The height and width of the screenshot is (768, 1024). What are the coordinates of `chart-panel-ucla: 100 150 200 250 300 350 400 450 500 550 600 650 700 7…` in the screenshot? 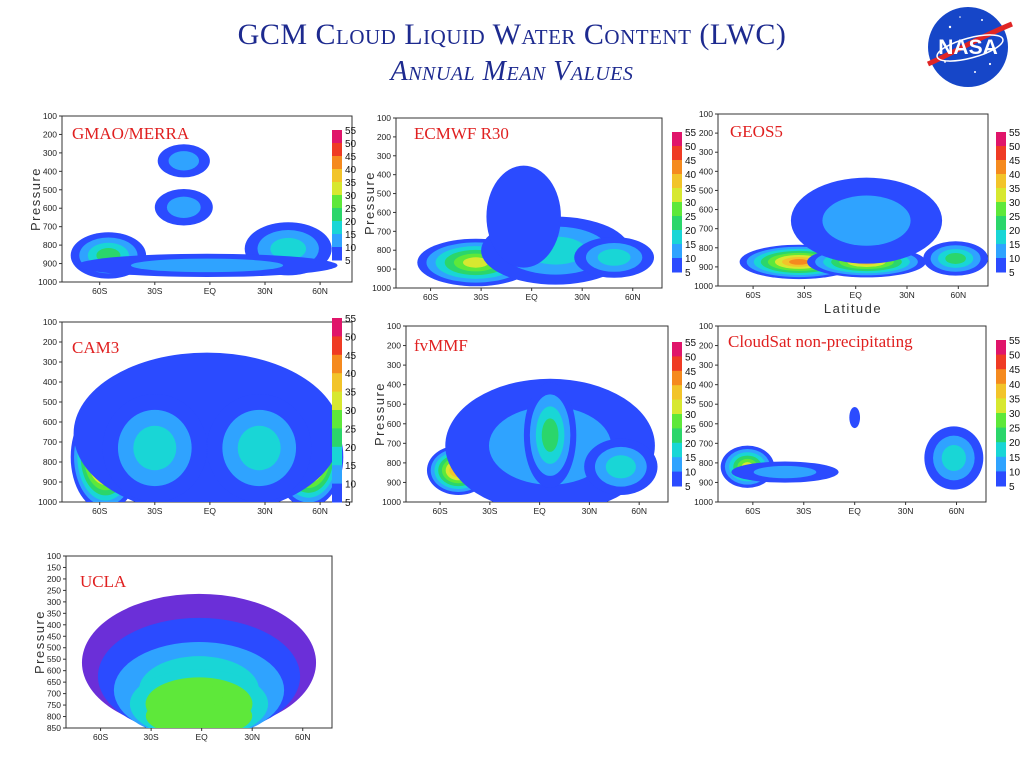 It's located at (189, 651).